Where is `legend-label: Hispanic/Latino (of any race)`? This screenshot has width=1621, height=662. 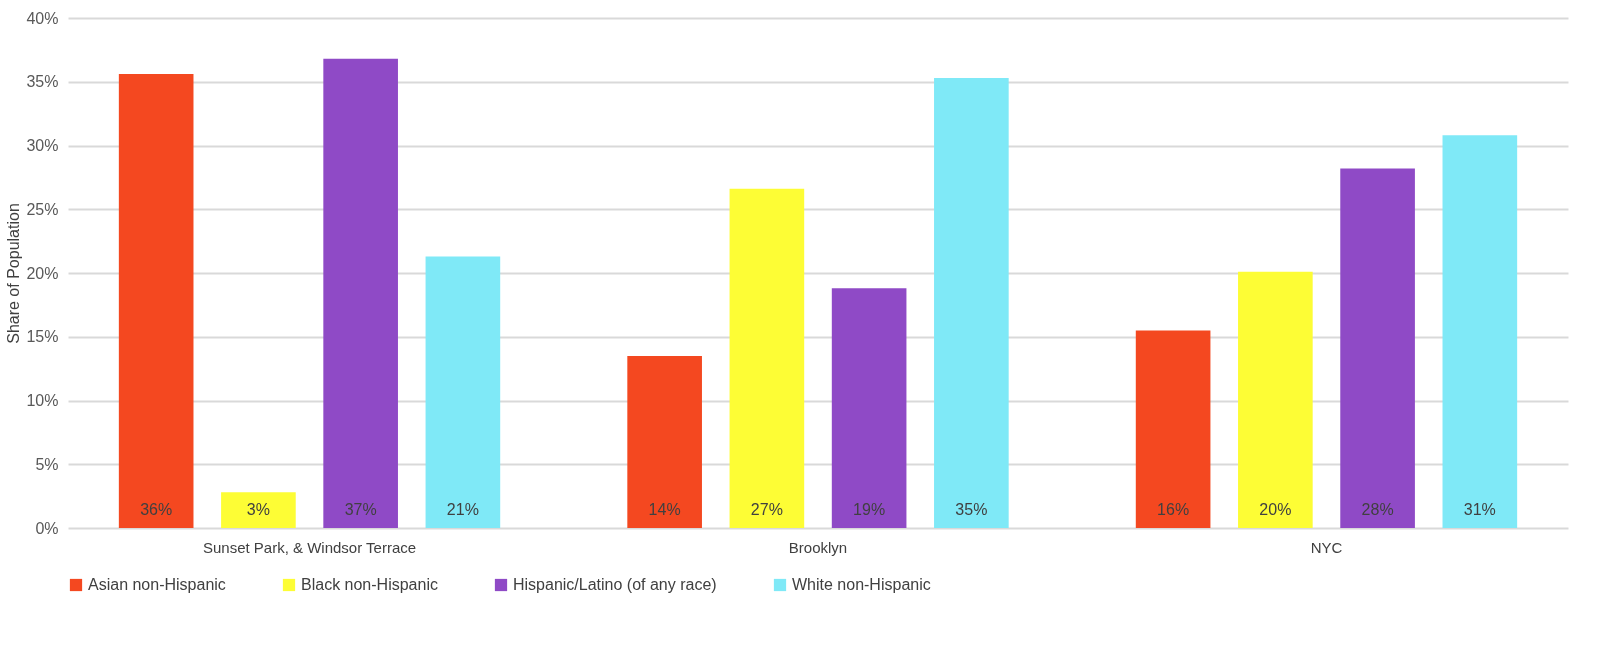 legend-label: Hispanic/Latino (of any race) is located at coordinates (615, 584).